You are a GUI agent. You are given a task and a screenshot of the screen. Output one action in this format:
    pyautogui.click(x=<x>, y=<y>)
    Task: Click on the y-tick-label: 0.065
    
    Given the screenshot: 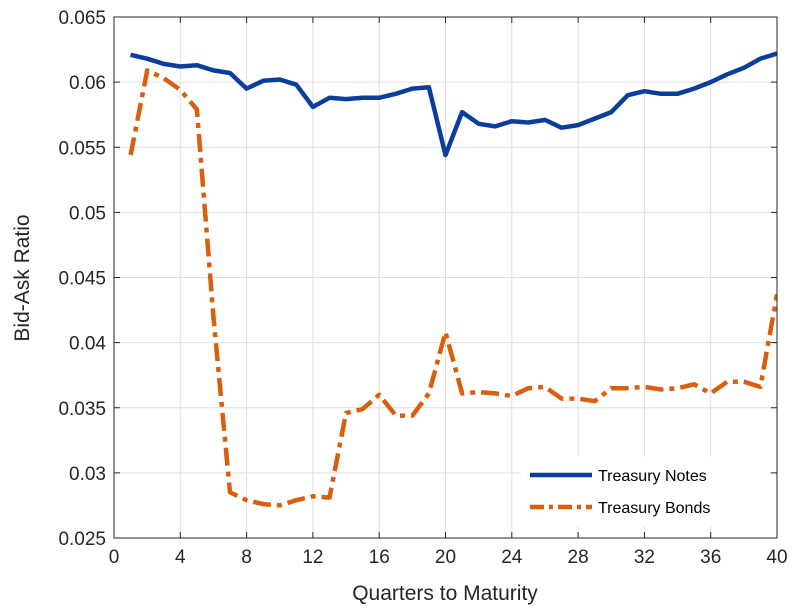 What is the action you would take?
    pyautogui.click(x=82, y=18)
    